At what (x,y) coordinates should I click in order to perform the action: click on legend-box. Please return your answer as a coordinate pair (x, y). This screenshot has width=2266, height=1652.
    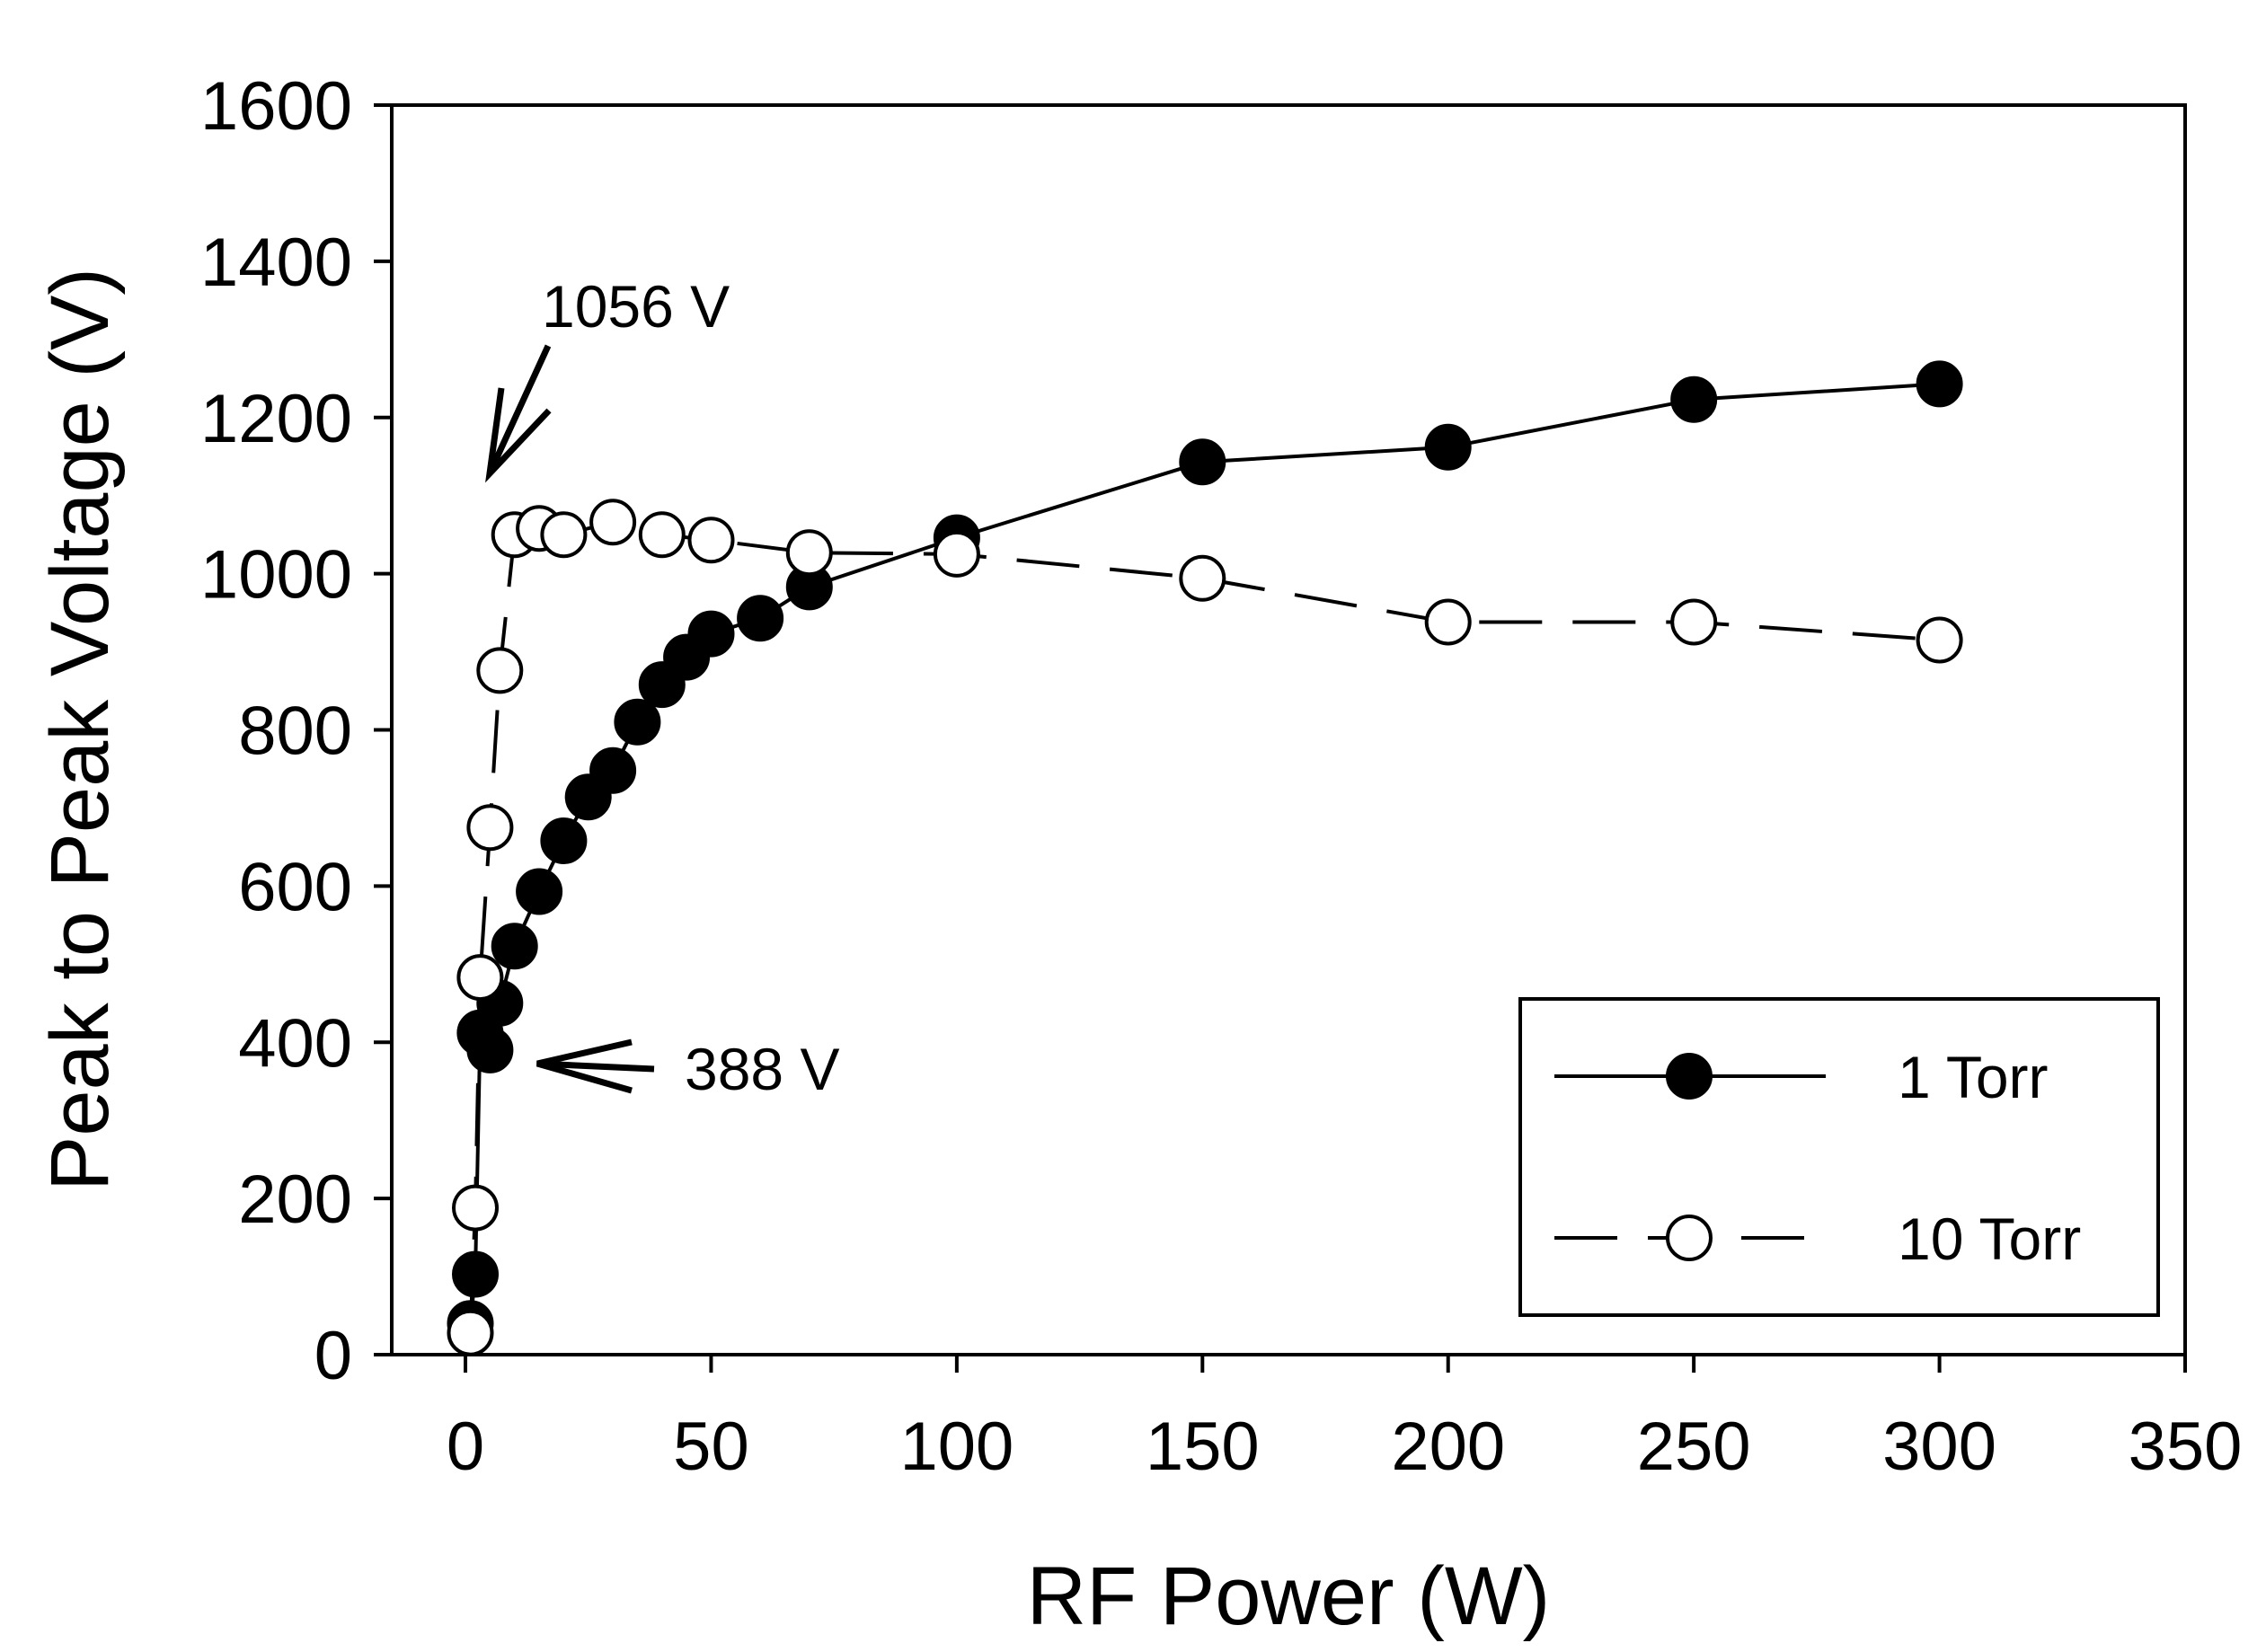
    Looking at the image, I should click on (1839, 1157).